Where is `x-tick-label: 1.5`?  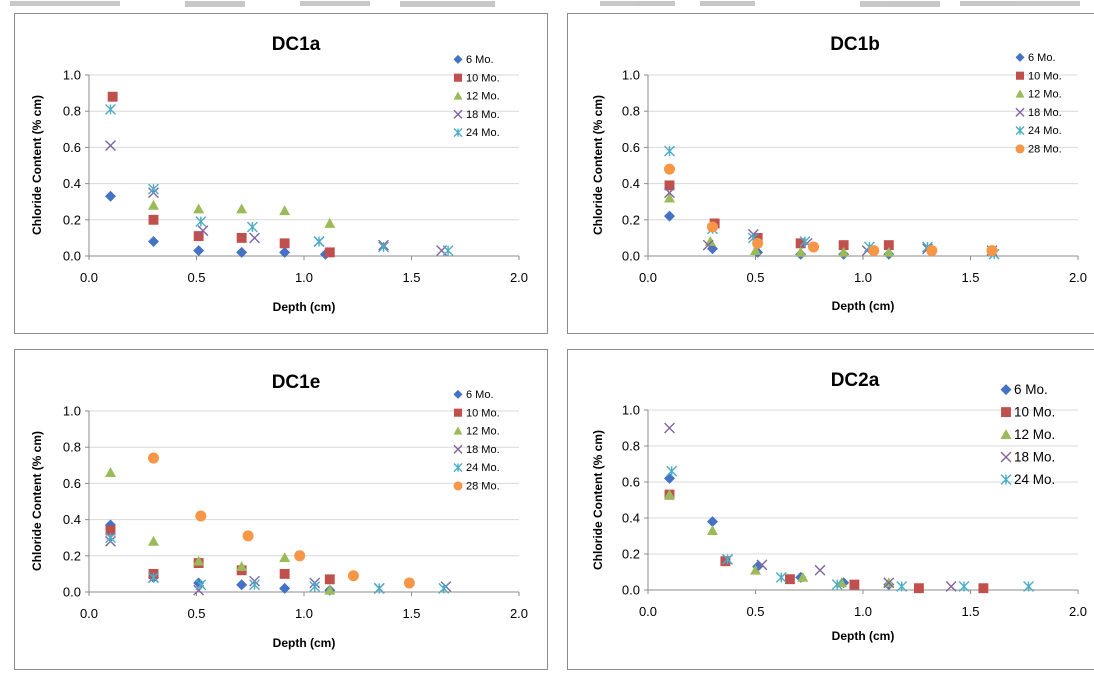
x-tick-label: 1.5 is located at coordinates (970, 277).